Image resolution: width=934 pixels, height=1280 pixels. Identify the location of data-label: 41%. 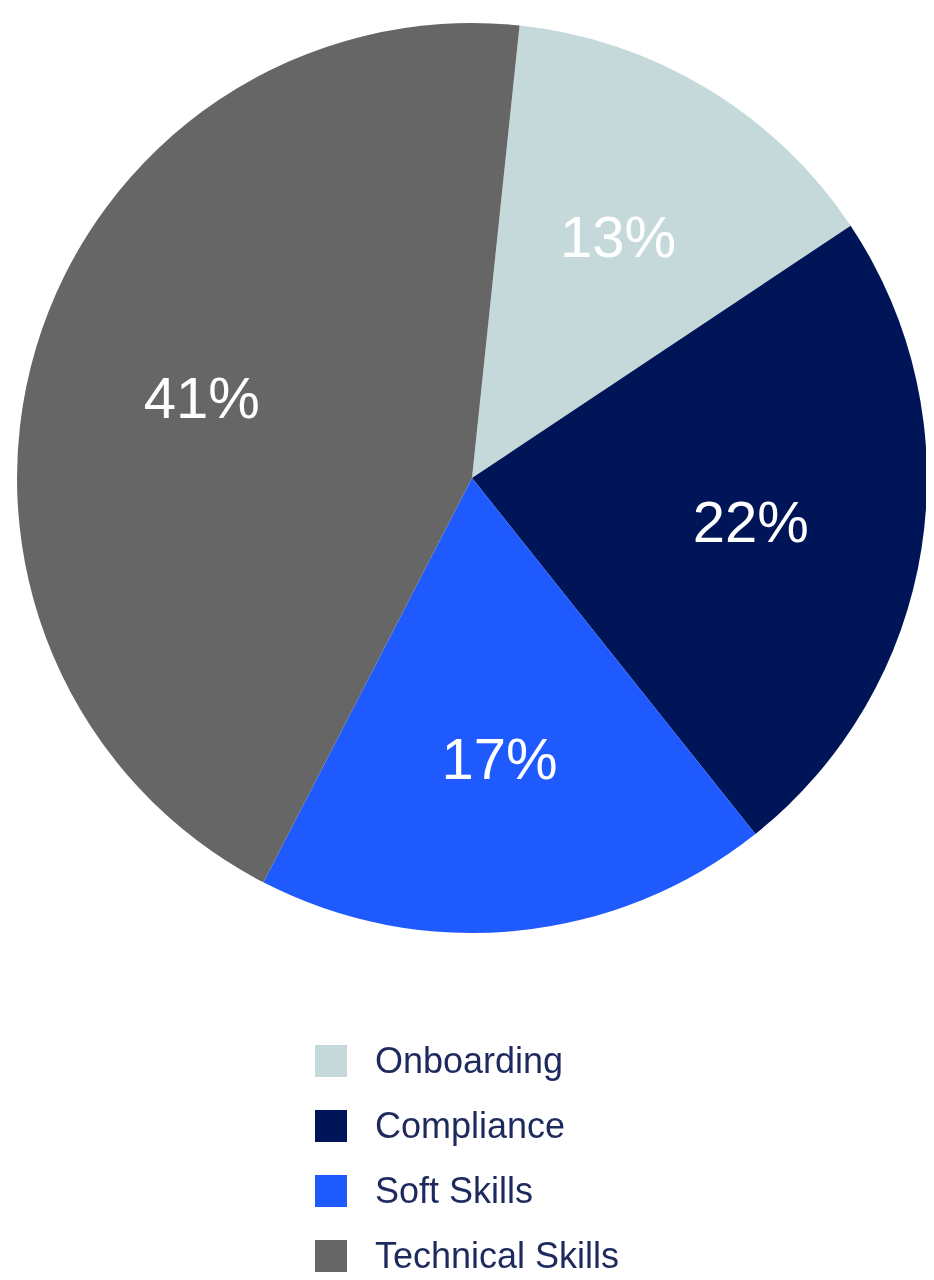
(201, 397).